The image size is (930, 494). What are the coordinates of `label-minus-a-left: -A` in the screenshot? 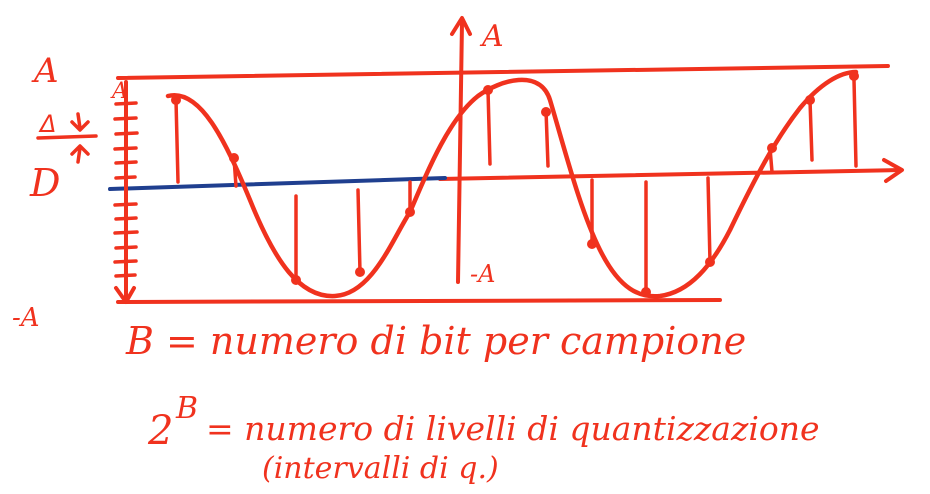 It's located at (26, 318).